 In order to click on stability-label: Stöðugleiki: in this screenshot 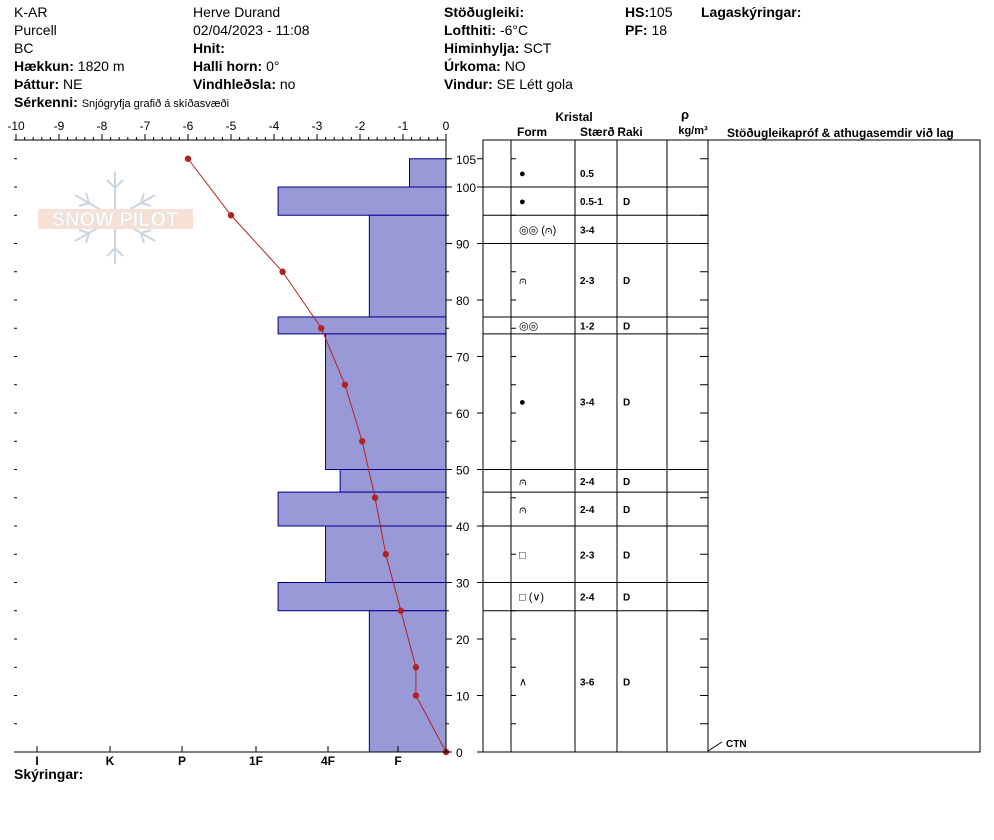, I will do `click(484, 12)`.